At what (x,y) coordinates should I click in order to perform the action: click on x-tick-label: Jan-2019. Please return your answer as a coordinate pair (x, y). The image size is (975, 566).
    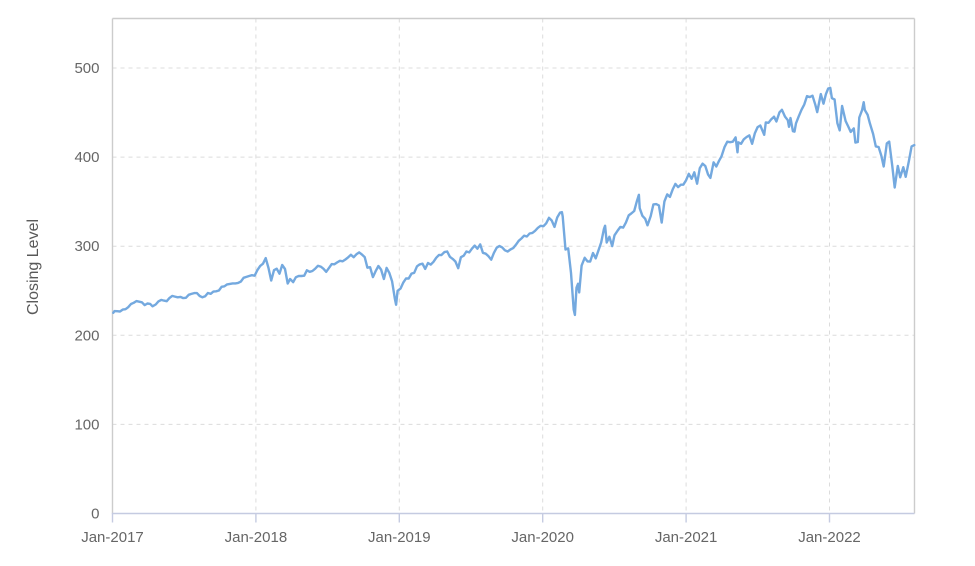
    Looking at the image, I should click on (399, 537).